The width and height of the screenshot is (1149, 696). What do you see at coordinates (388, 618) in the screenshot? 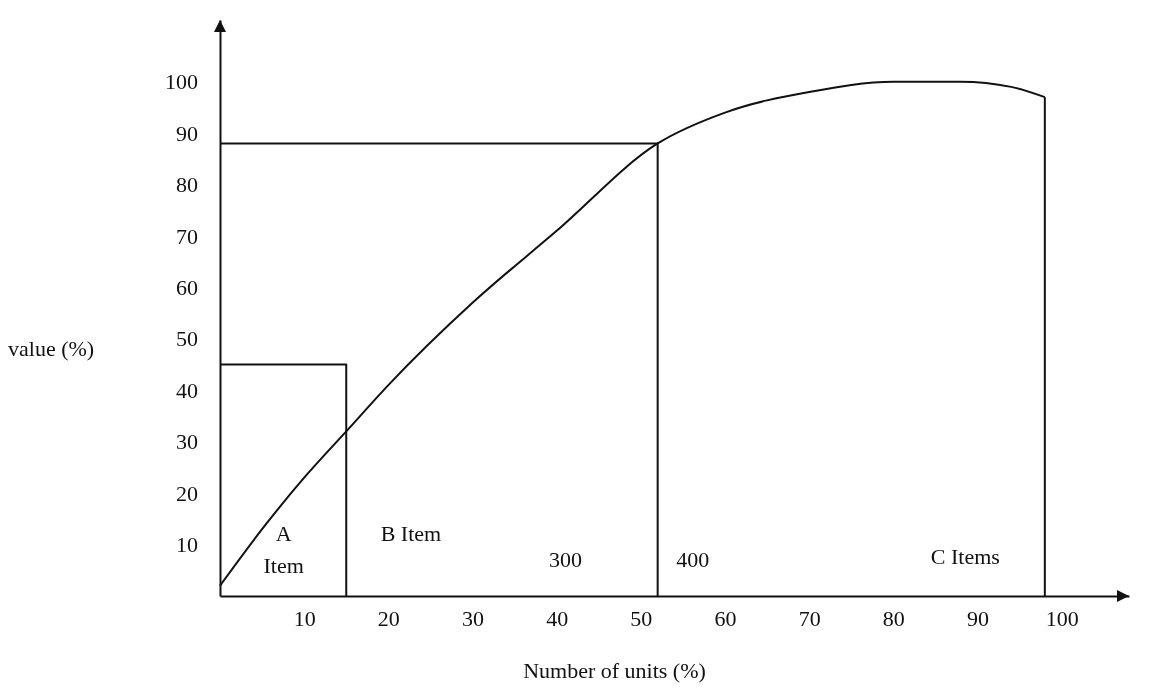
I see `x-tick-label: 20` at bounding box center [388, 618].